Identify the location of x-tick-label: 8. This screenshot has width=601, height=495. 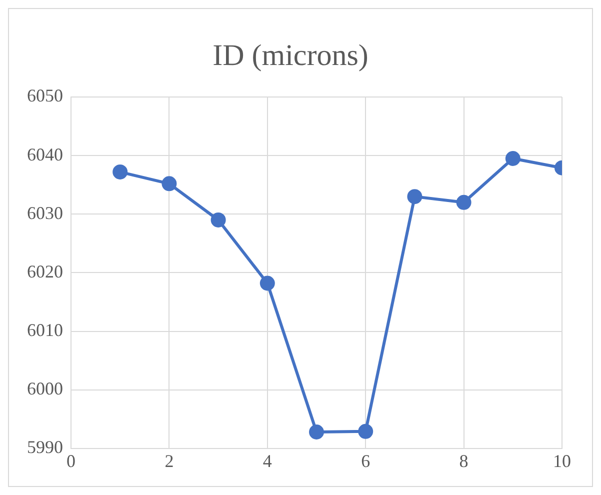
(463, 460).